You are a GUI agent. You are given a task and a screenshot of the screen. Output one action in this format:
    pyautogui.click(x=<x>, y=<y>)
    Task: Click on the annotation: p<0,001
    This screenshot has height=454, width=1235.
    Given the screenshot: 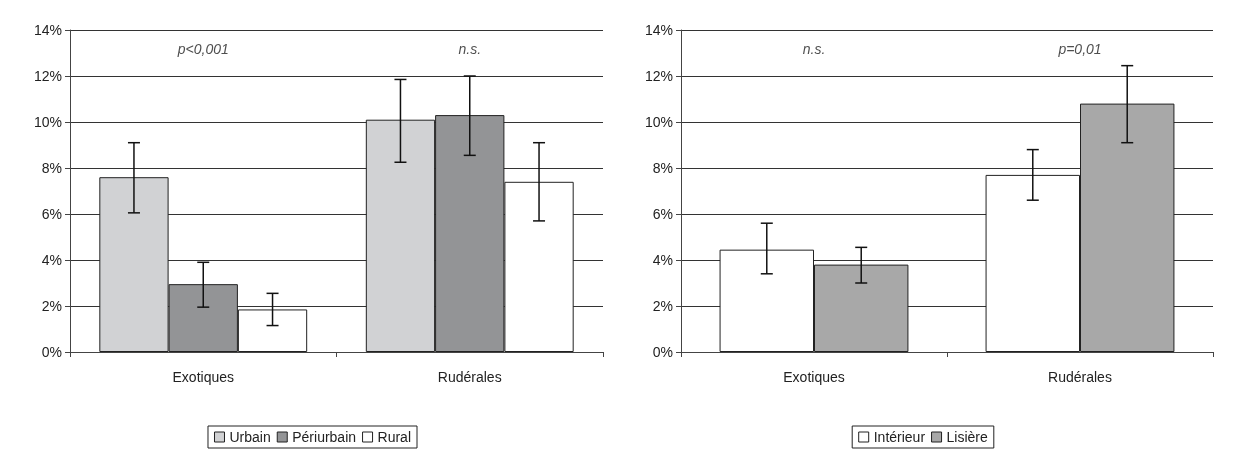 What is the action you would take?
    pyautogui.click(x=202, y=49)
    